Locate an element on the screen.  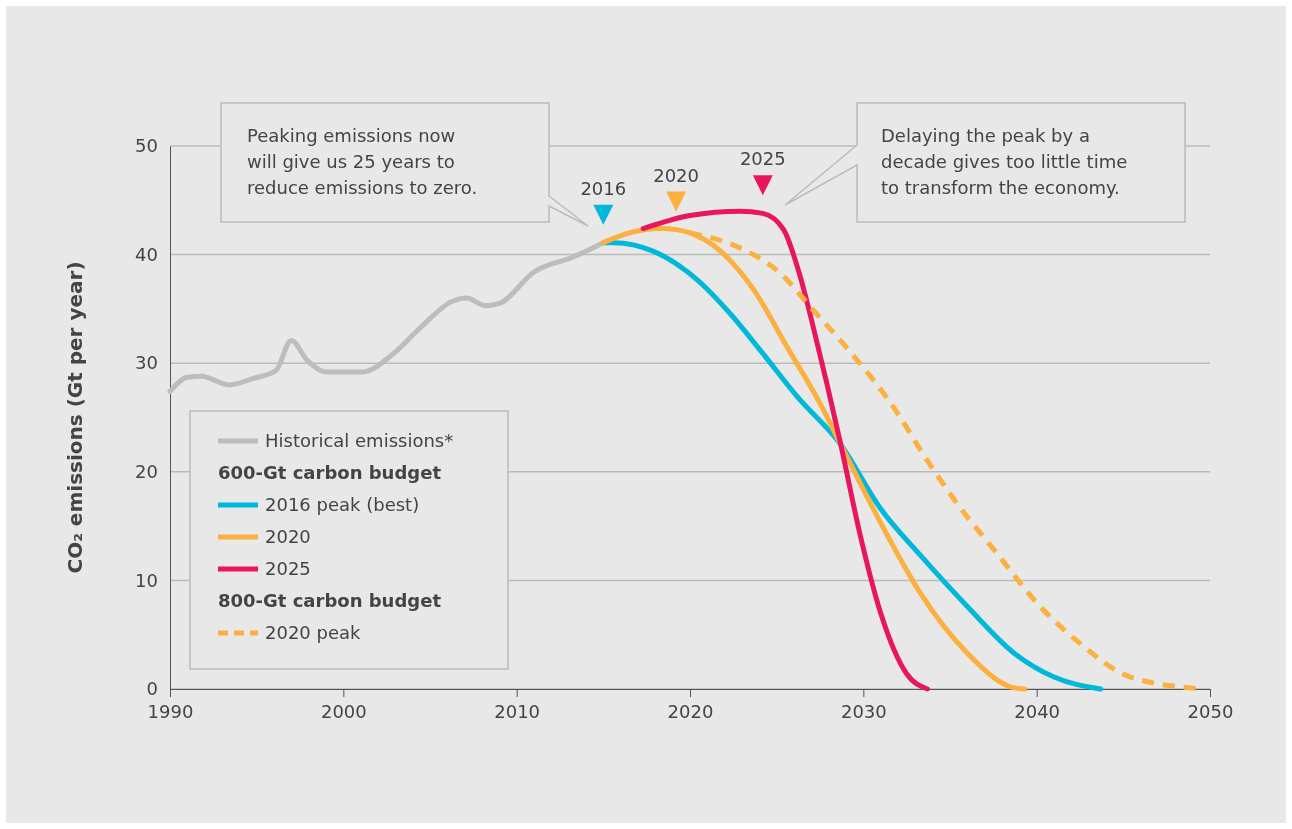
x-tick-label: 2010 is located at coordinates (517, 711).